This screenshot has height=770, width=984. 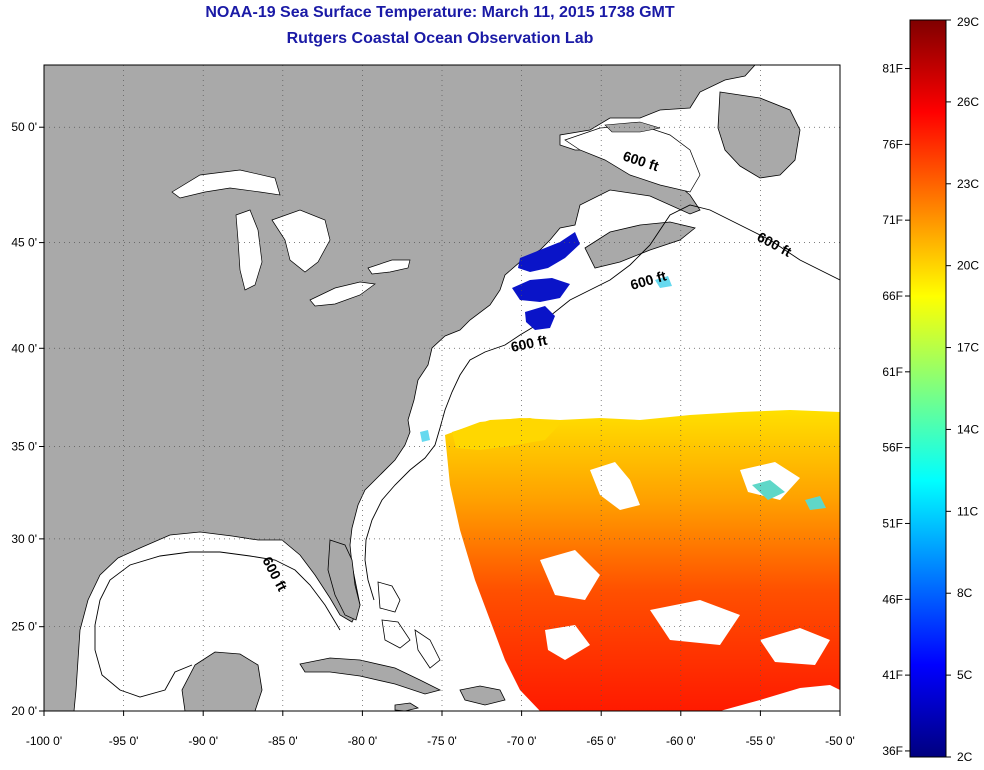 What do you see at coordinates (528, 343) in the screenshot?
I see `contour-label-new-england: 600 ft` at bounding box center [528, 343].